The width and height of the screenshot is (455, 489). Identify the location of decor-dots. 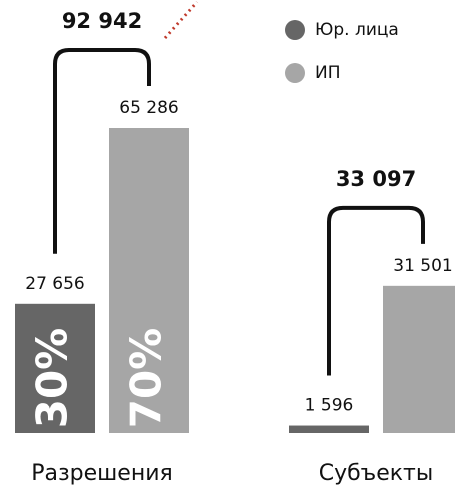
(181, 20).